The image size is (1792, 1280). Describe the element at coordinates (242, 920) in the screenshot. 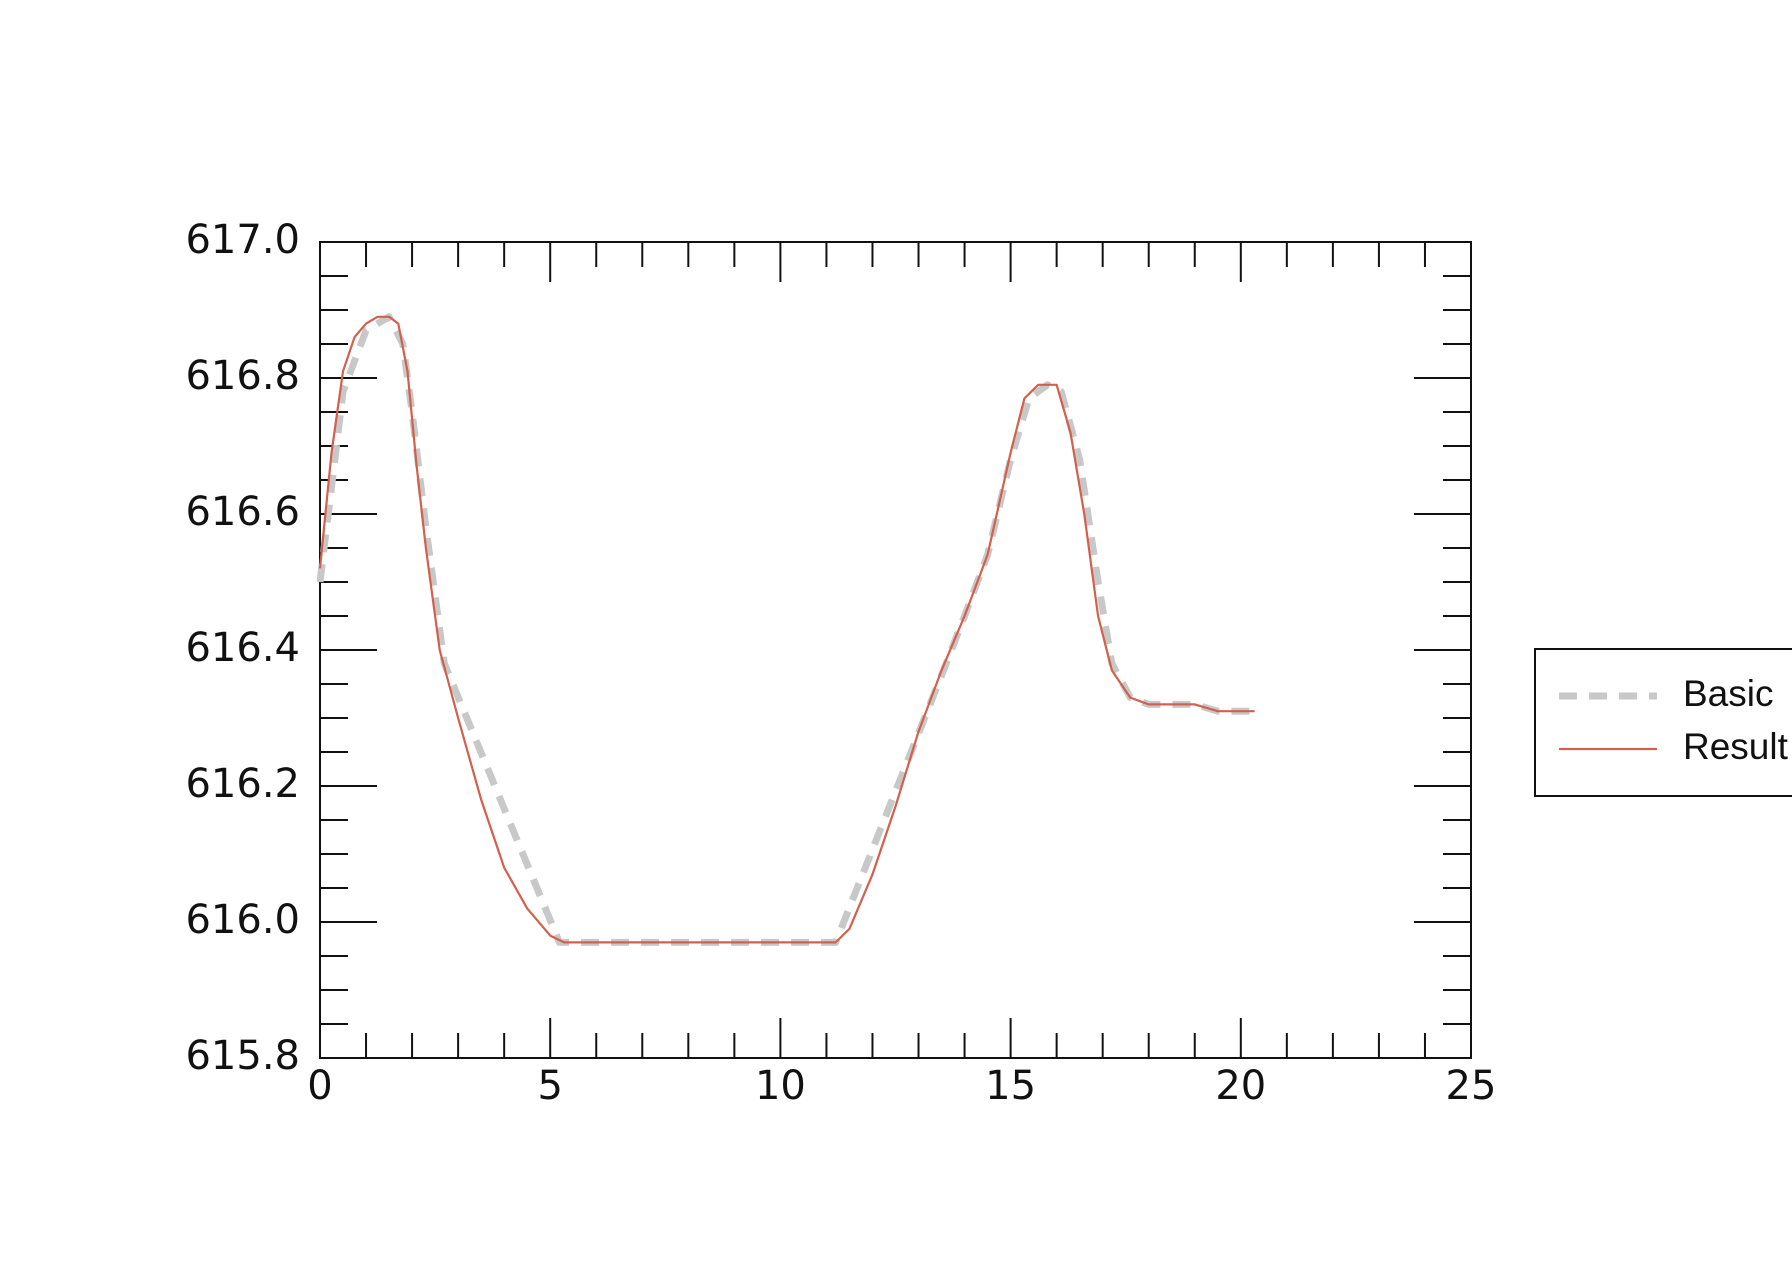

I see `y-tick-label: 616.0` at that location.